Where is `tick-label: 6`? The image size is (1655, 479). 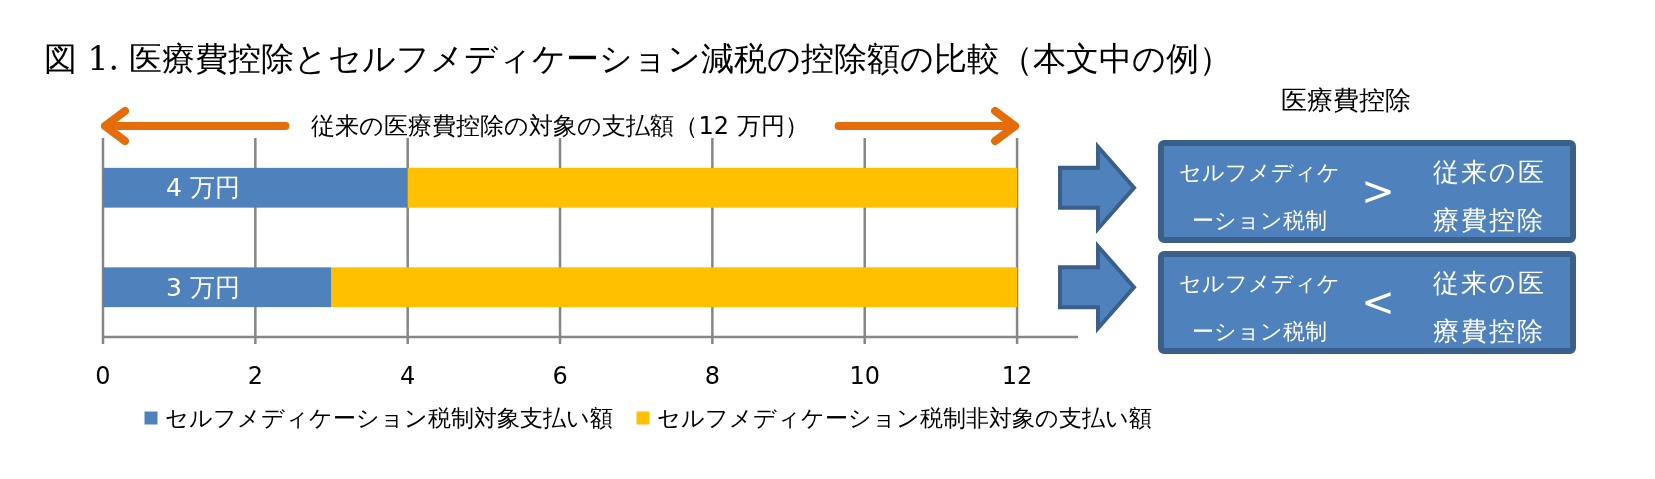
tick-label: 6 is located at coordinates (560, 376).